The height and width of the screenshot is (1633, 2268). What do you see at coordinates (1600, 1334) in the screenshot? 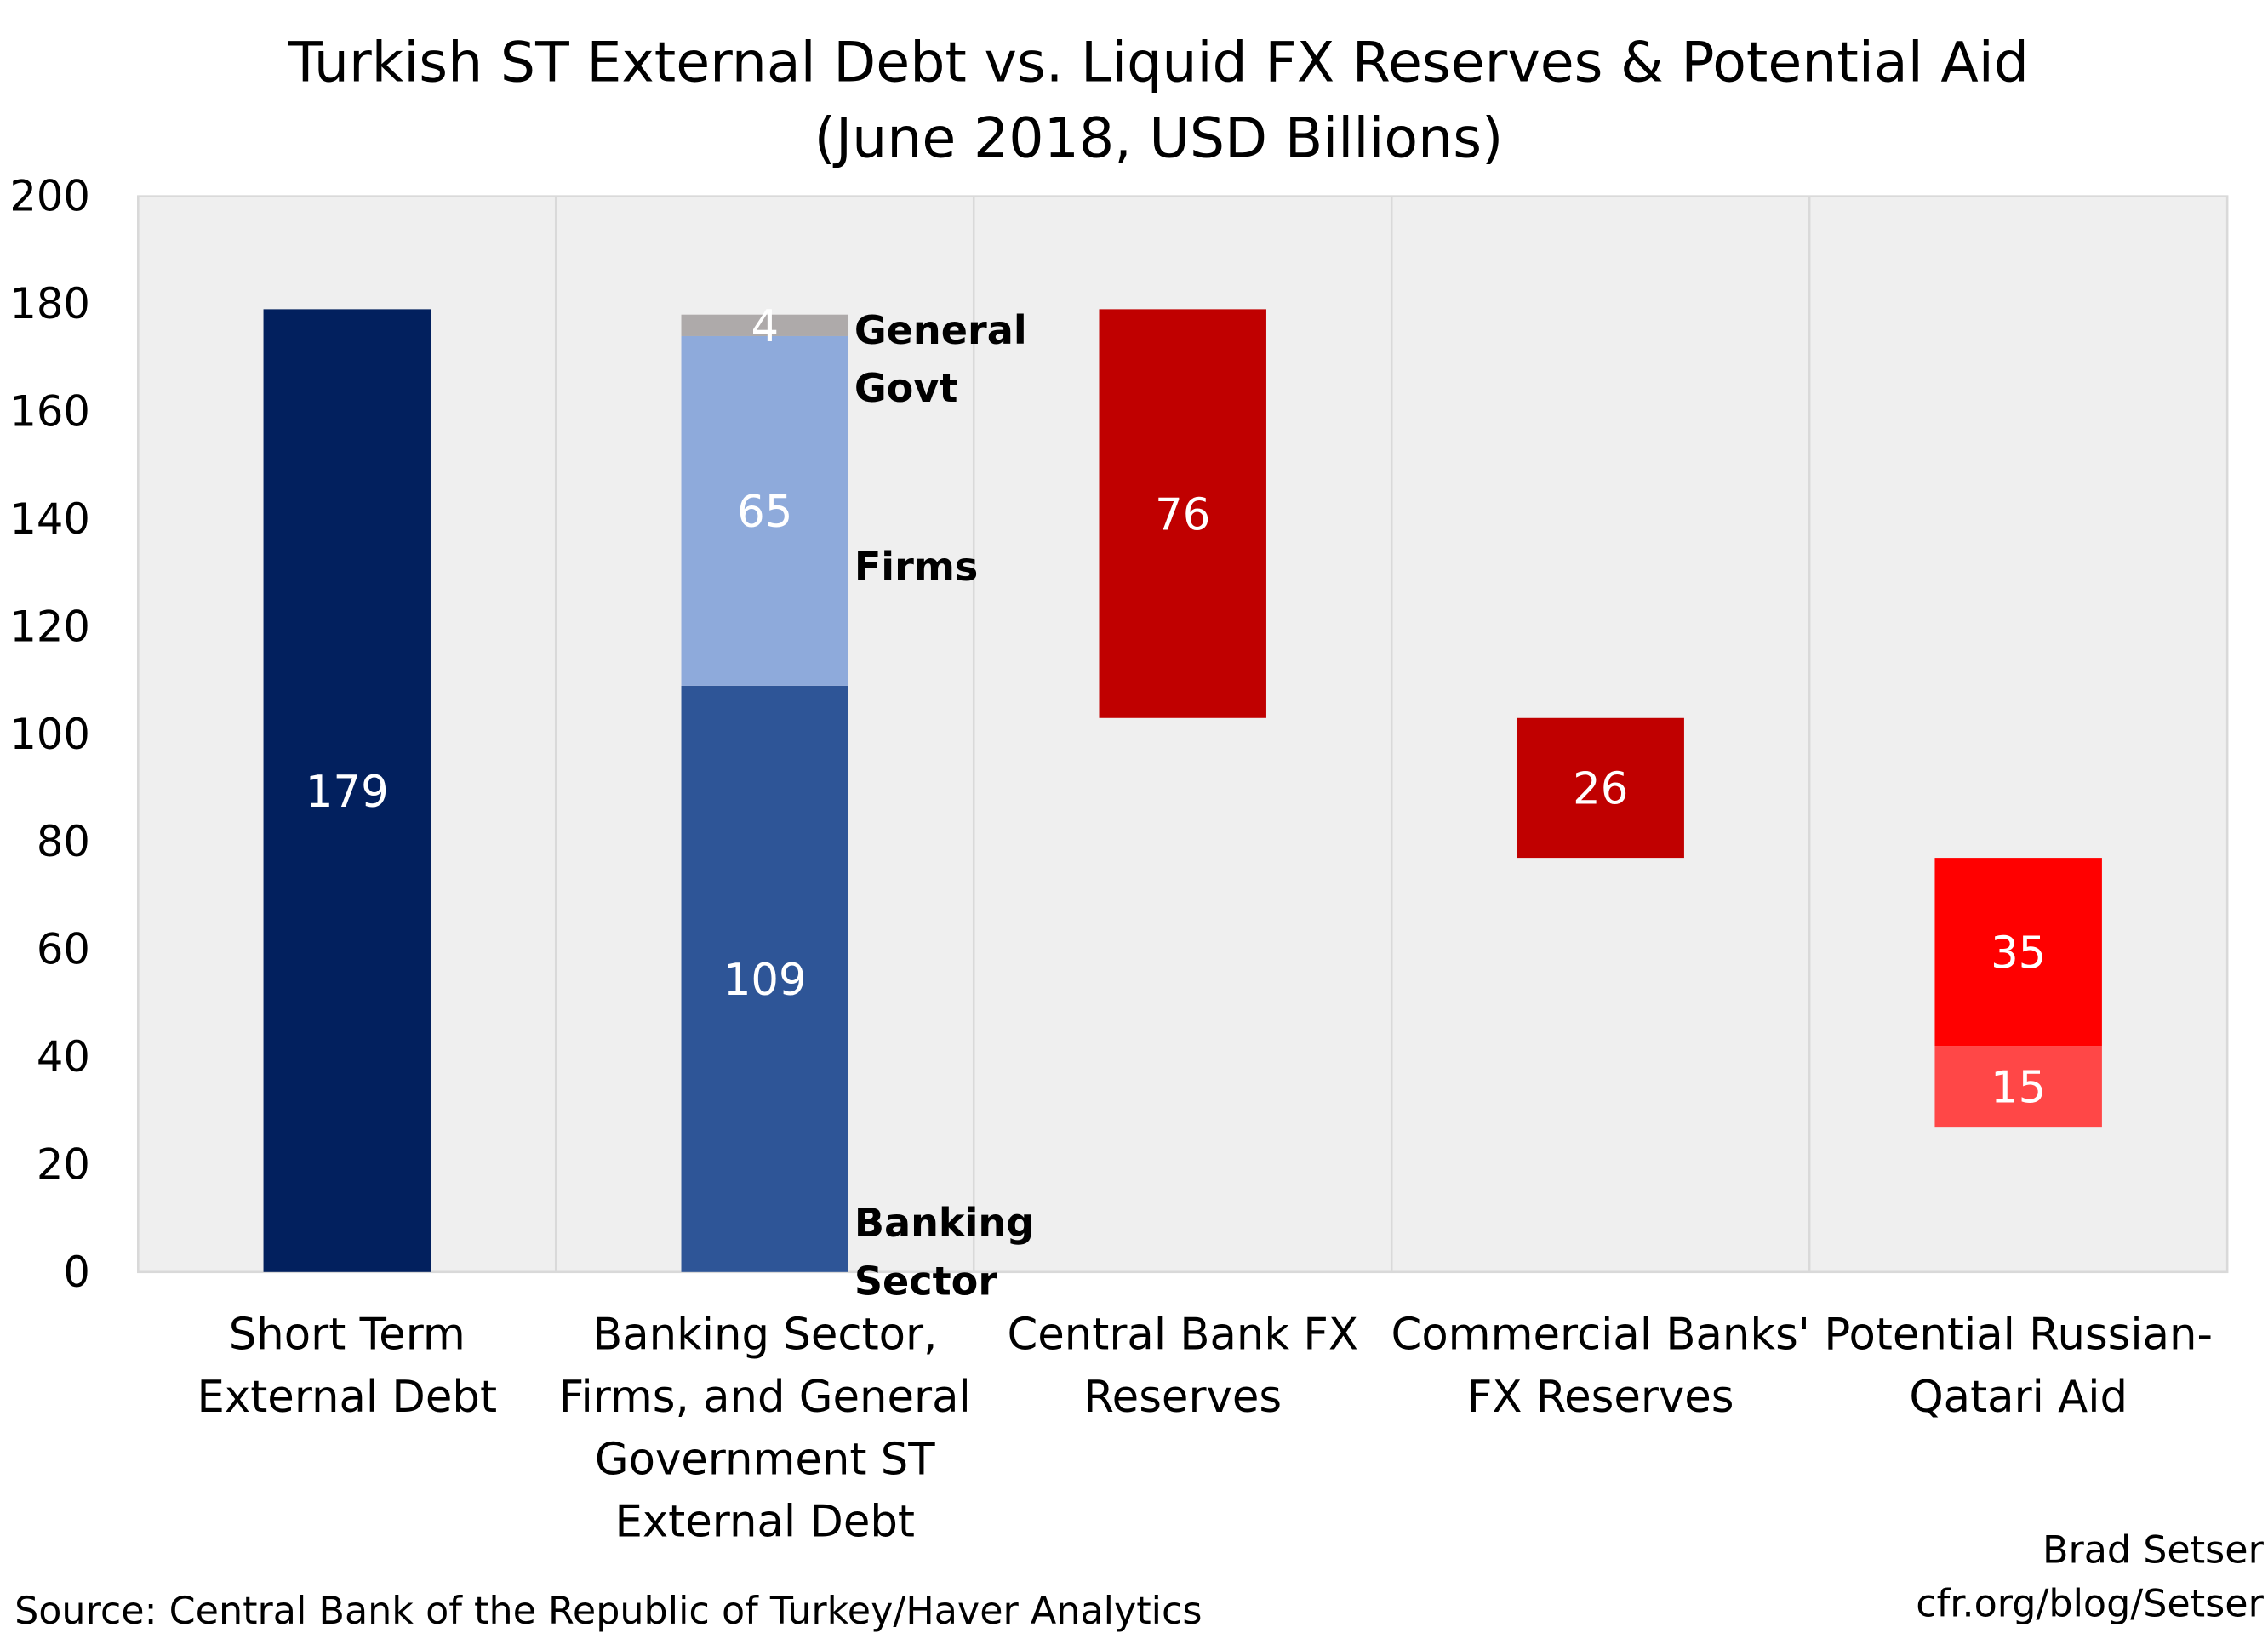
I see `x-category-label: Commercial Banks'` at bounding box center [1600, 1334].